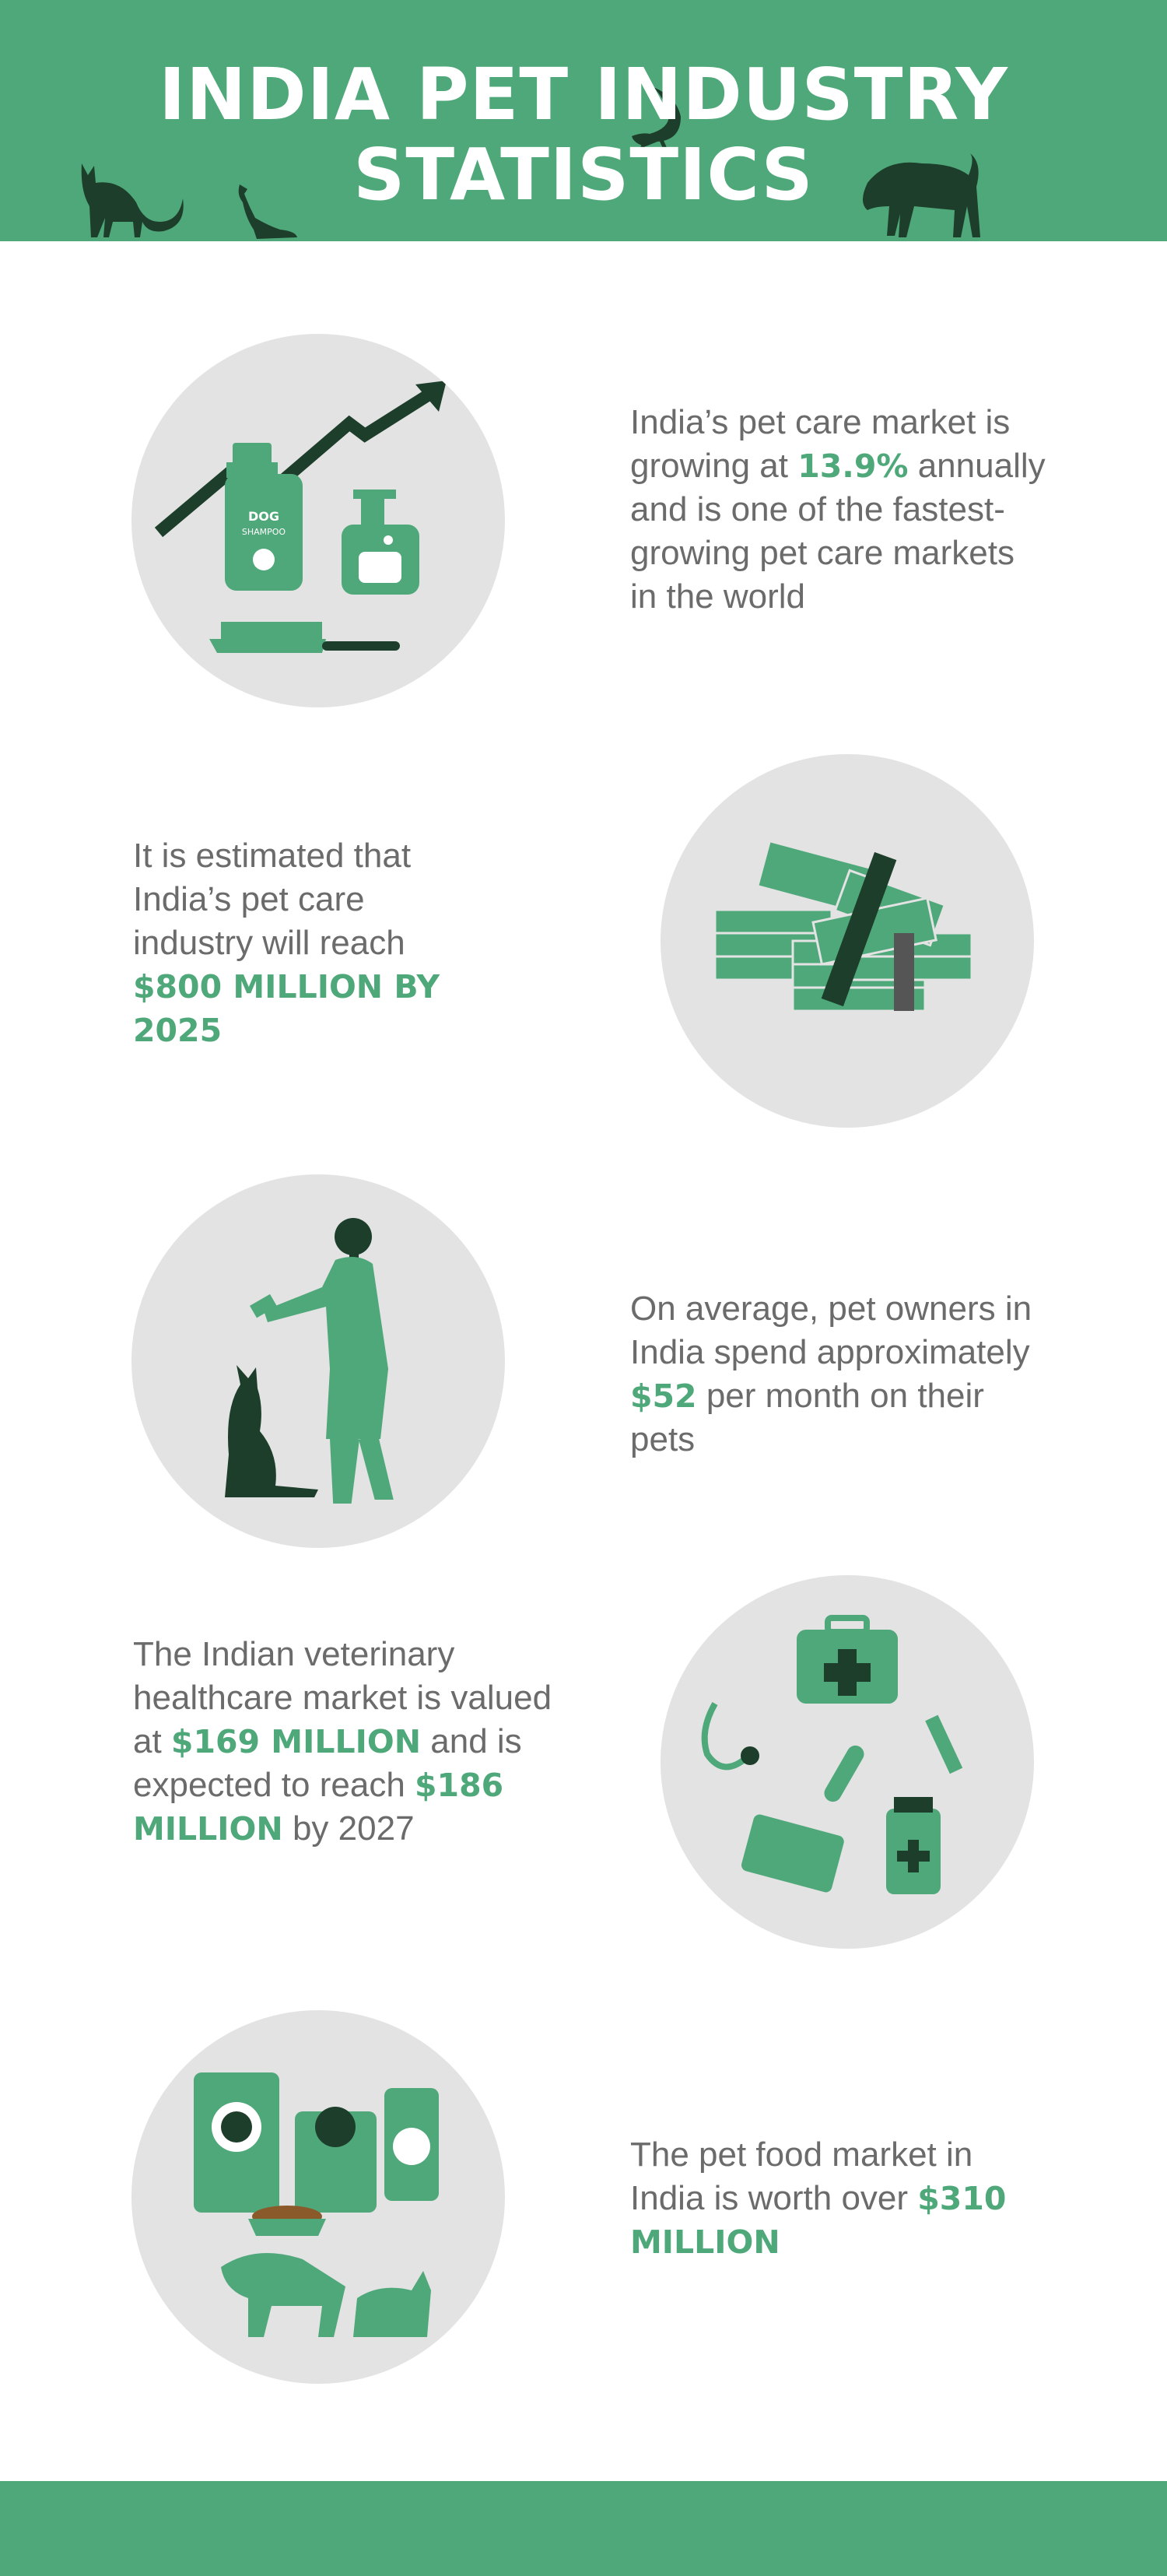 Image resolution: width=1167 pixels, height=2576 pixels. Describe the element at coordinates (296, 1742) in the screenshot. I see `stat-highlight: $169 MILLION` at that location.